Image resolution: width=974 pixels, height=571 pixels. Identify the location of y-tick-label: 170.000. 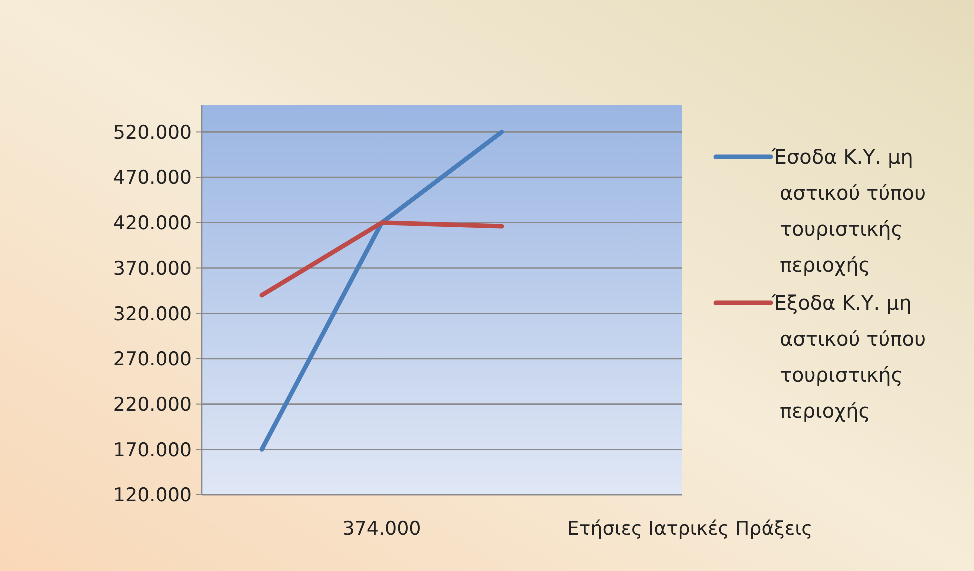
(152, 450).